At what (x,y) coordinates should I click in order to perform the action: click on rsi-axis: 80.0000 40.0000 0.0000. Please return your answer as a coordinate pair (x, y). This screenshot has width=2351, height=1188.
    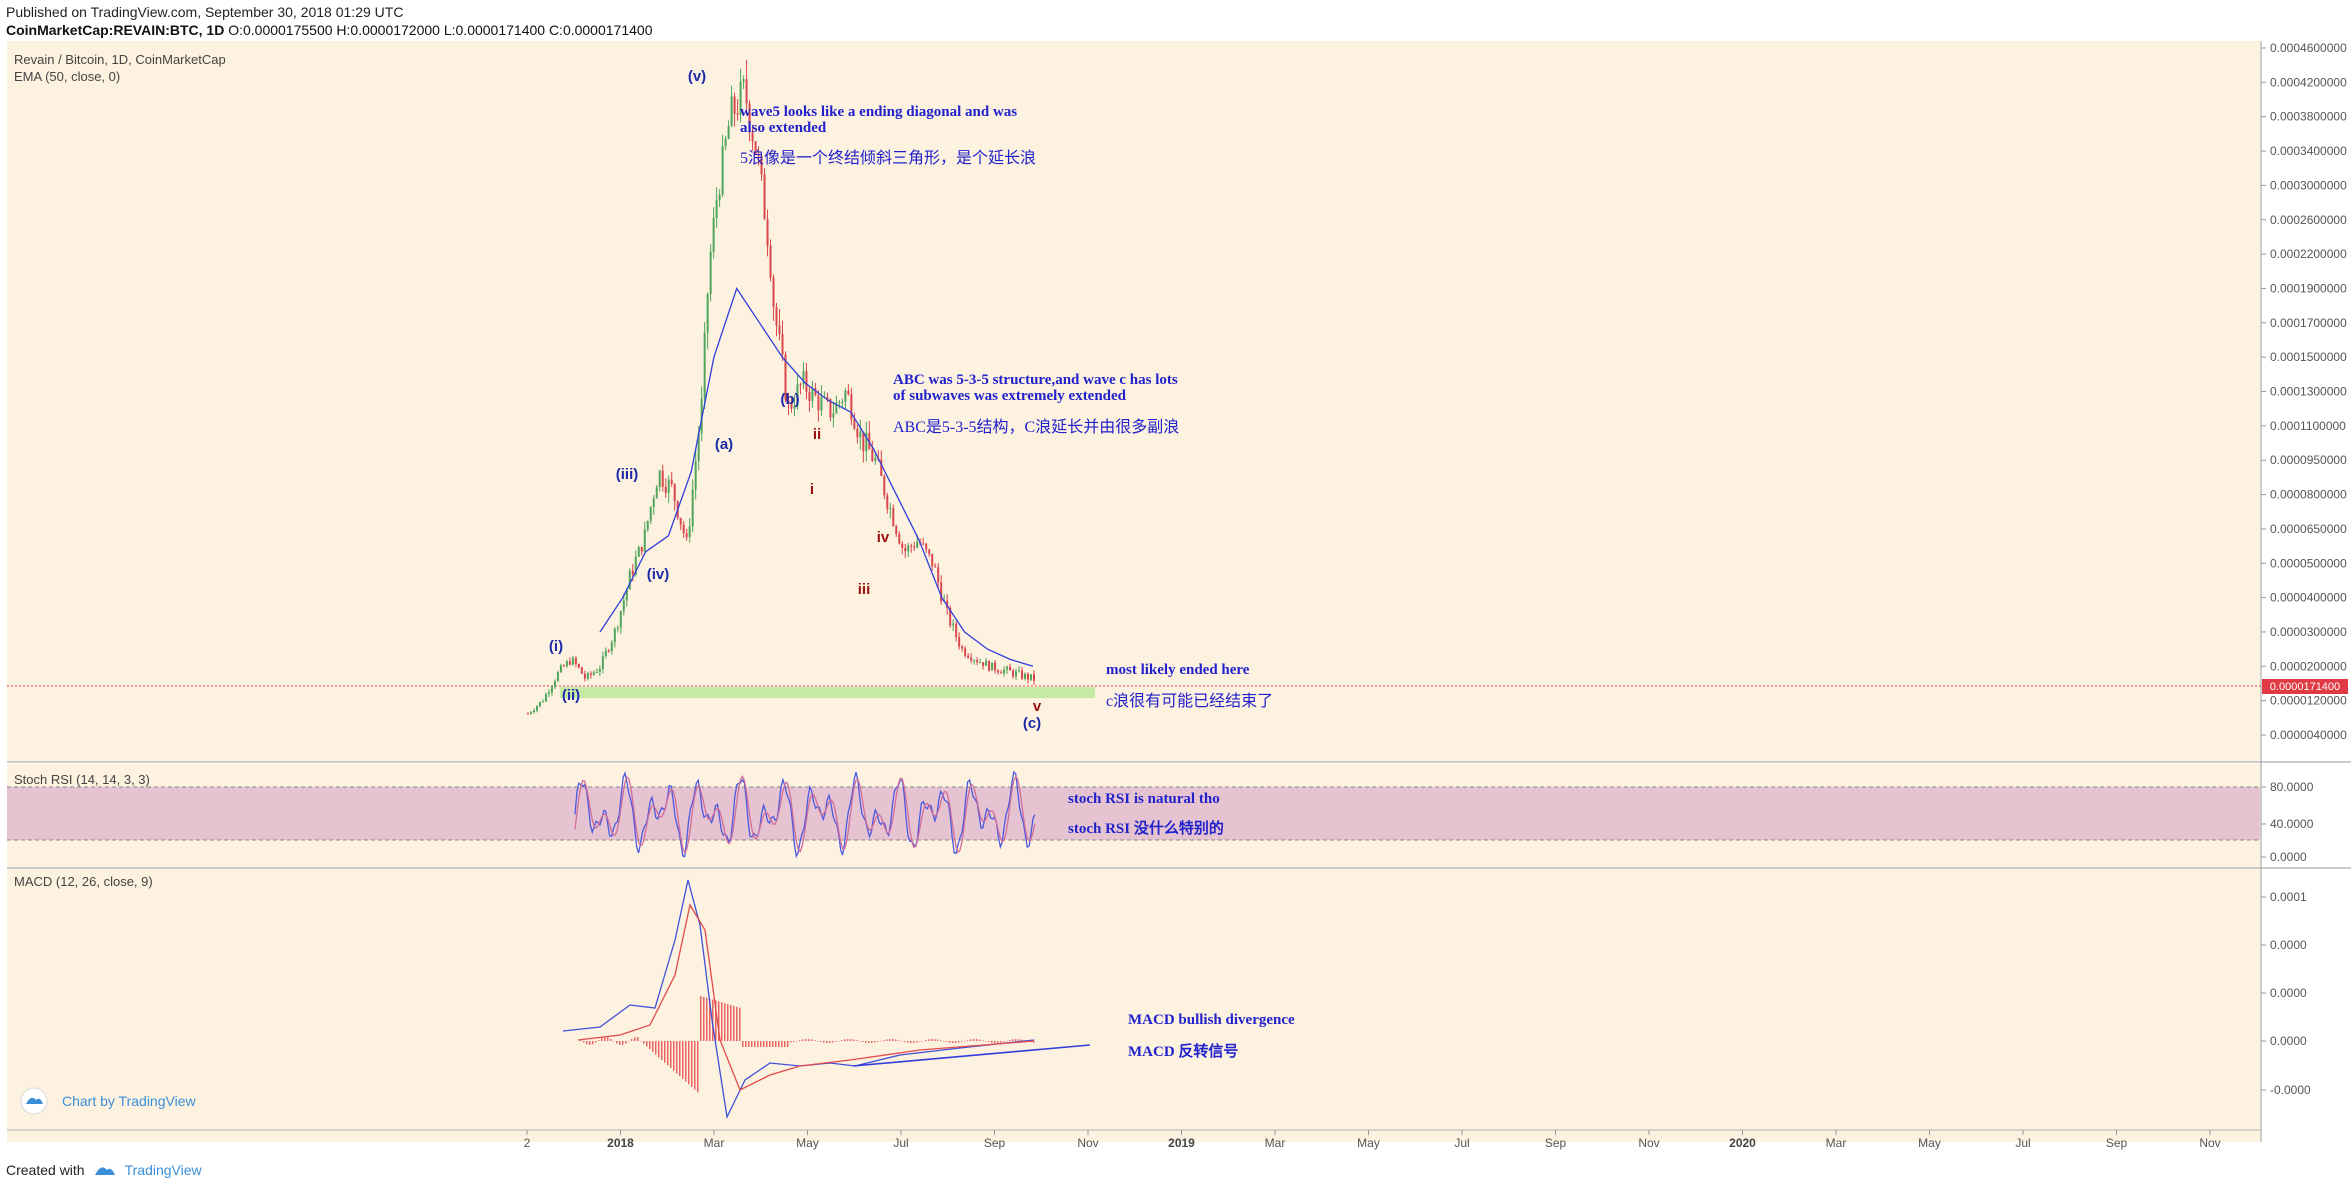
    Looking at the image, I should click on (2287, 822).